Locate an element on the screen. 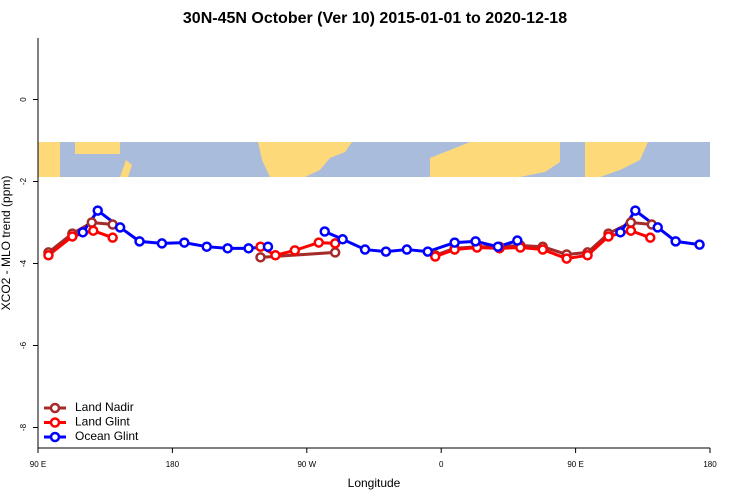 This screenshot has height=500, width=750. y-tick-label: 0 is located at coordinates (23, 99).